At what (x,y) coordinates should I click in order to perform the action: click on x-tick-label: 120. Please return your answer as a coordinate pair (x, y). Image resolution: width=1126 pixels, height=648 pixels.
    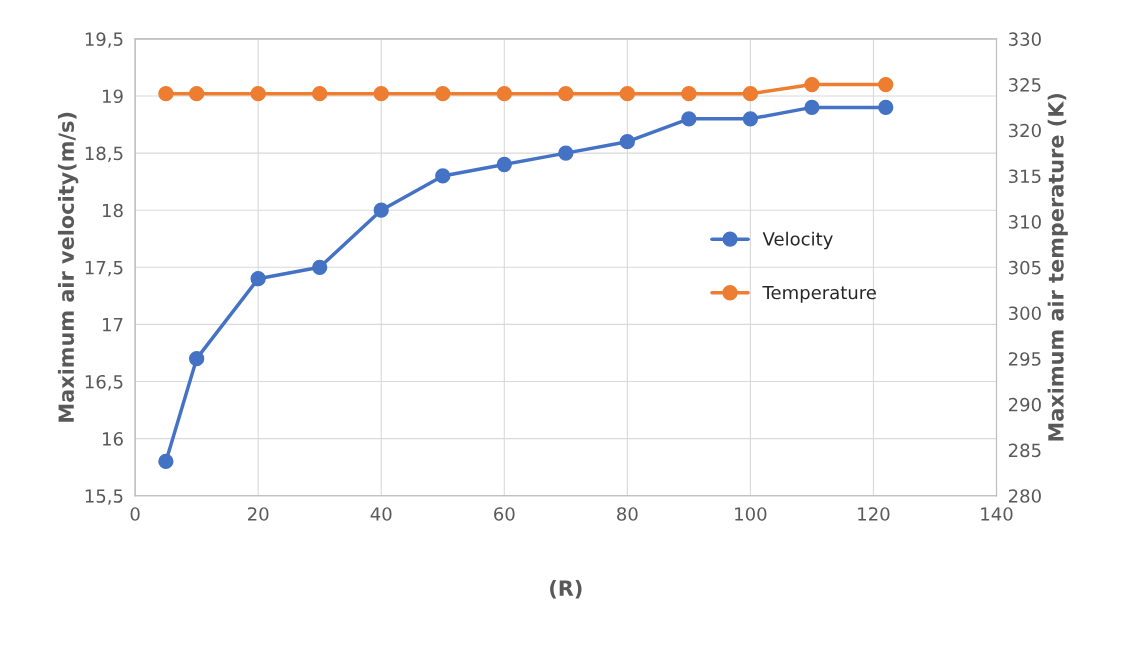
    Looking at the image, I should click on (874, 514).